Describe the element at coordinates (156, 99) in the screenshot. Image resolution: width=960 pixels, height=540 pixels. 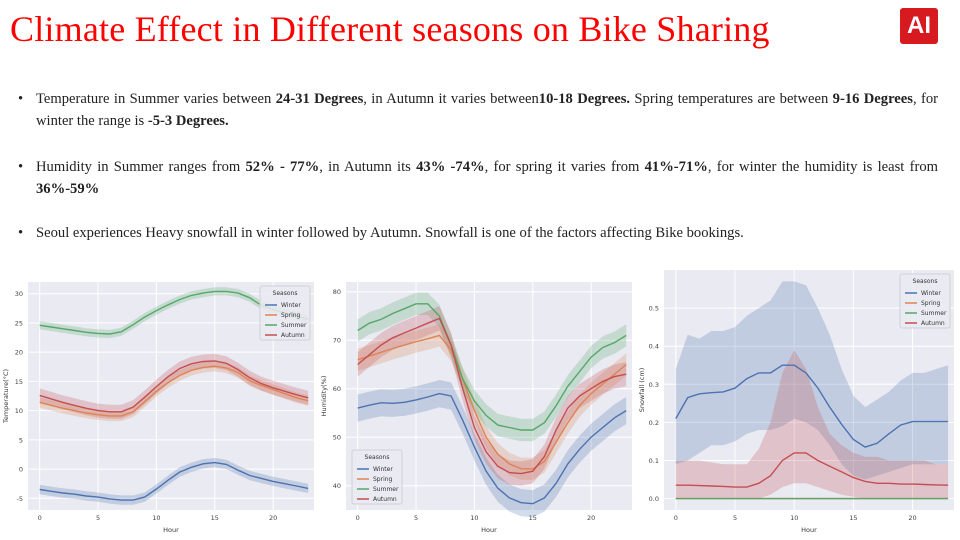
I see `bullet-text: Temperature in Summer varies between` at that location.